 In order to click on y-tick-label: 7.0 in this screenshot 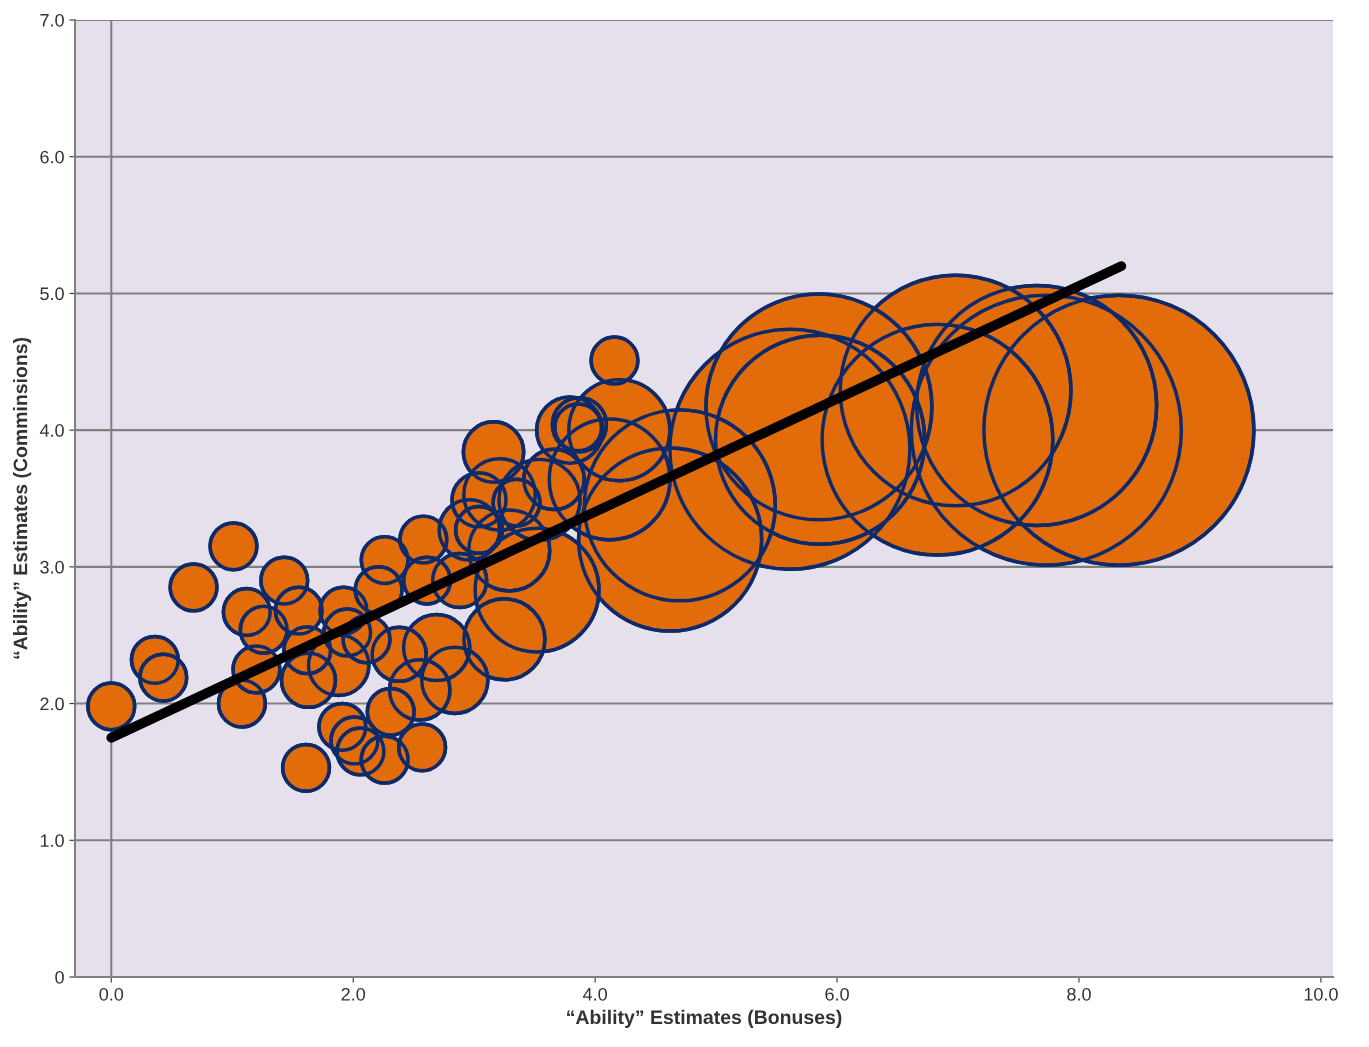, I will do `click(52, 20)`.